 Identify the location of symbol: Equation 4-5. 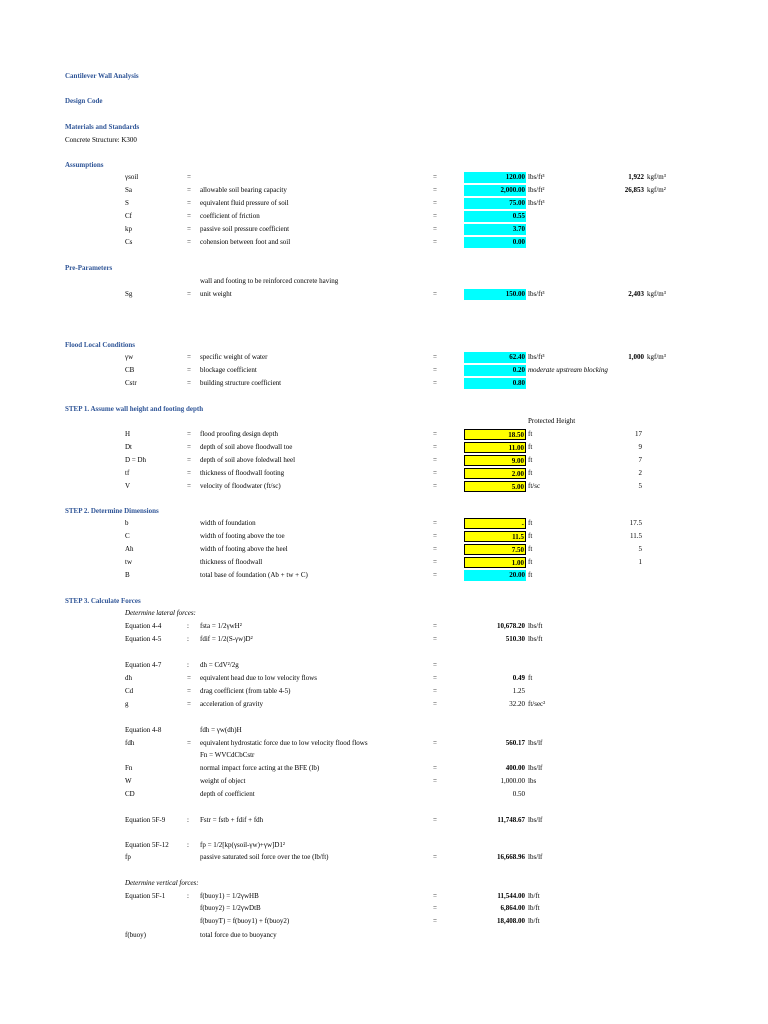
(143, 639).